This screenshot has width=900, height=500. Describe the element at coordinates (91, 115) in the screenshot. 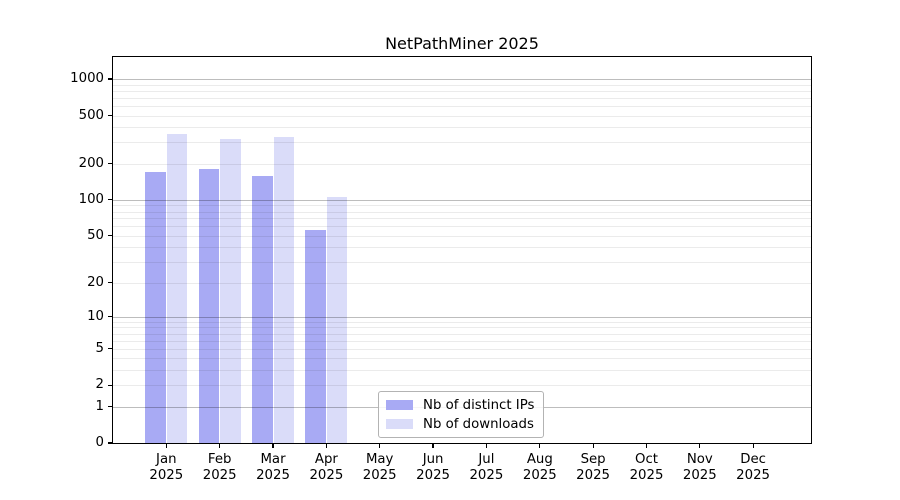

I see `y-tick-label: 500` at that location.